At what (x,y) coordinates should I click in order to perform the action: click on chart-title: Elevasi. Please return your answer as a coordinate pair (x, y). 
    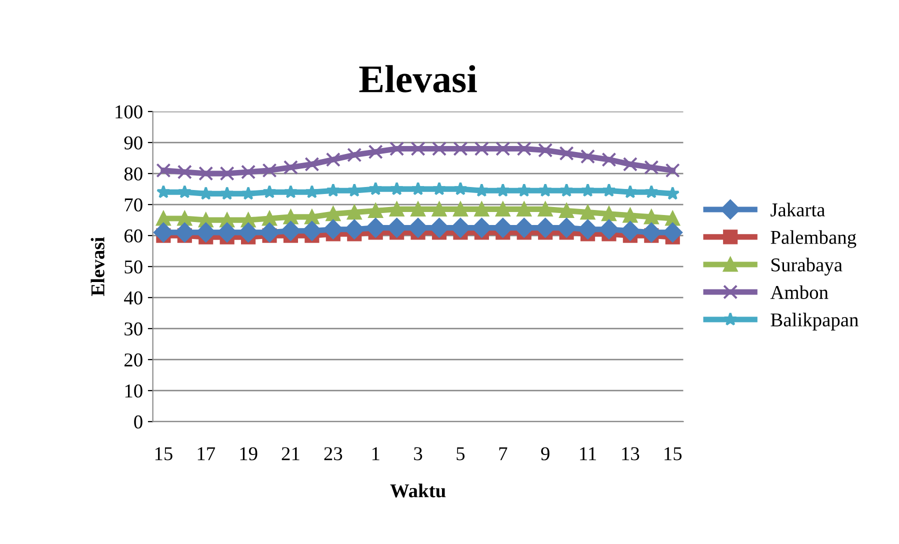
    Looking at the image, I should click on (418, 78).